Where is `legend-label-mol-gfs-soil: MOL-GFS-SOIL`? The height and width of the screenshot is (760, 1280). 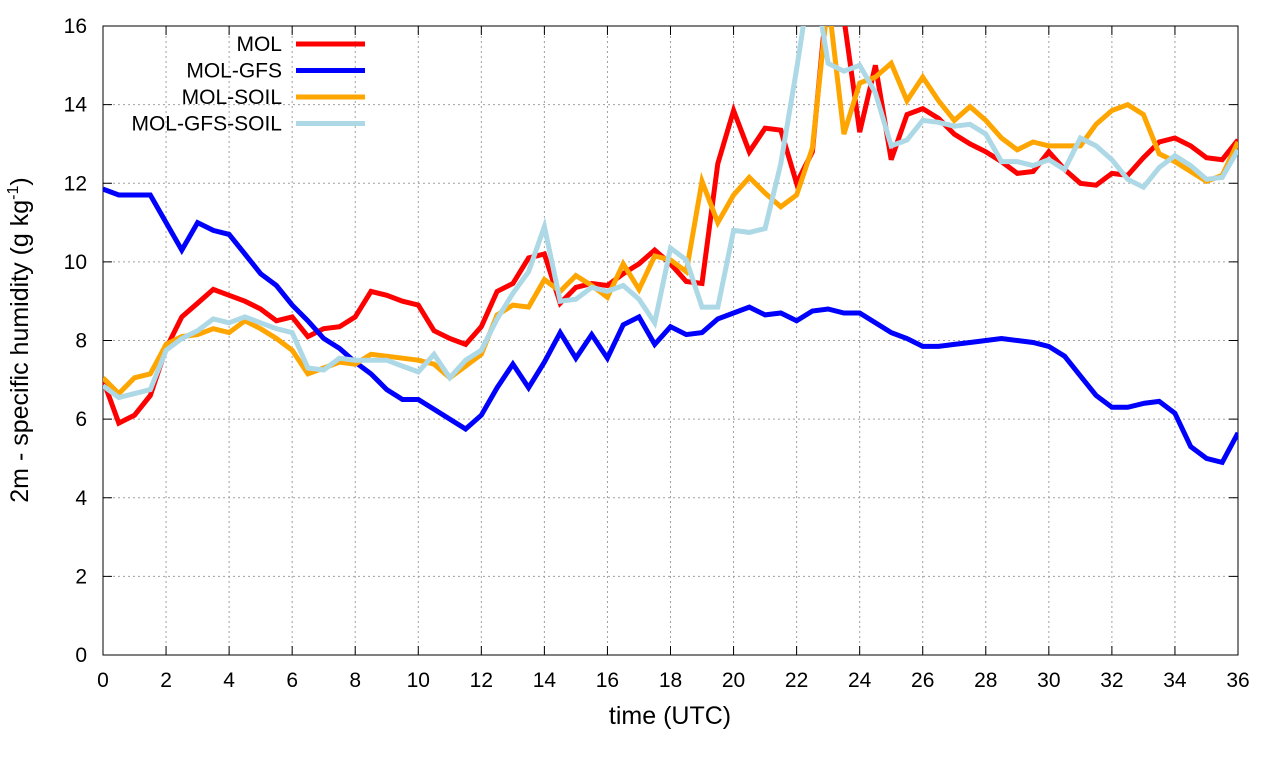
legend-label-mol-gfs-soil: MOL-GFS-SOIL is located at coordinates (206, 124).